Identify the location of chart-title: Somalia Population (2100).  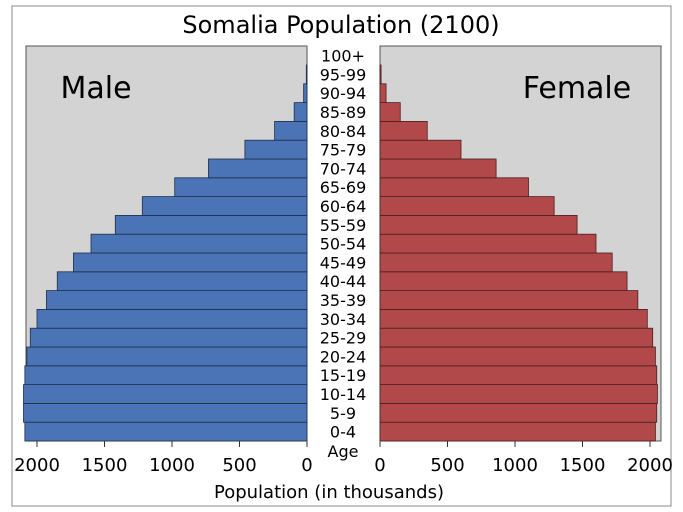
(340, 25).